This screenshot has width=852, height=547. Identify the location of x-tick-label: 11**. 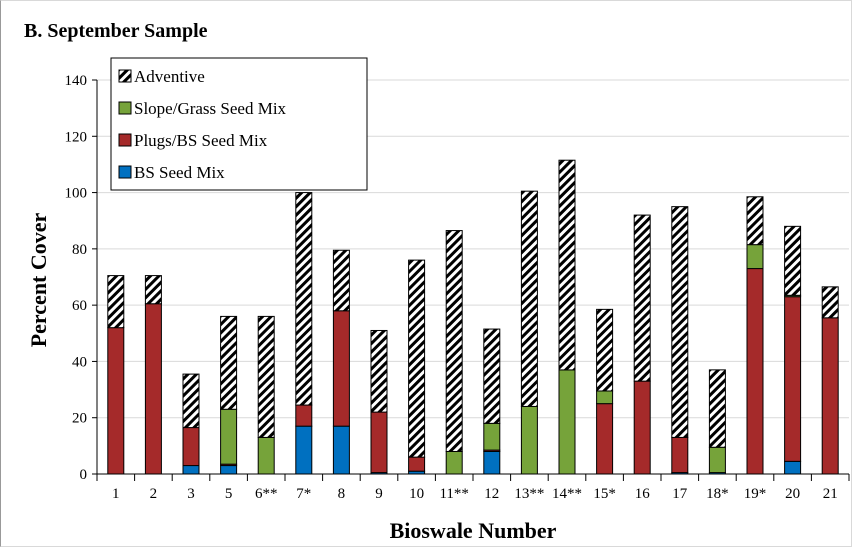
(453, 494).